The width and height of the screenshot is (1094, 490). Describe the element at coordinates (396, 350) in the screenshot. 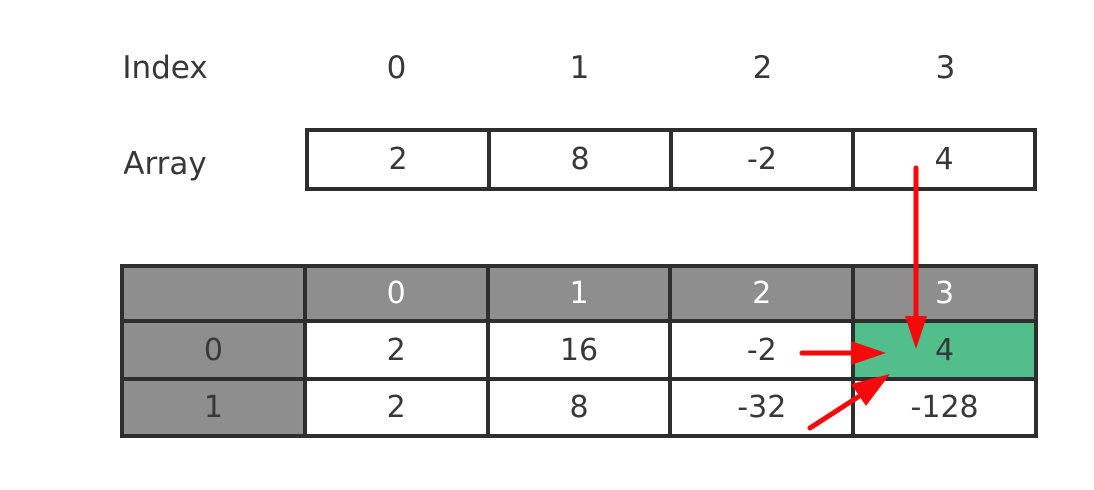

I see `dp-cell-r0-c0: 2` at that location.